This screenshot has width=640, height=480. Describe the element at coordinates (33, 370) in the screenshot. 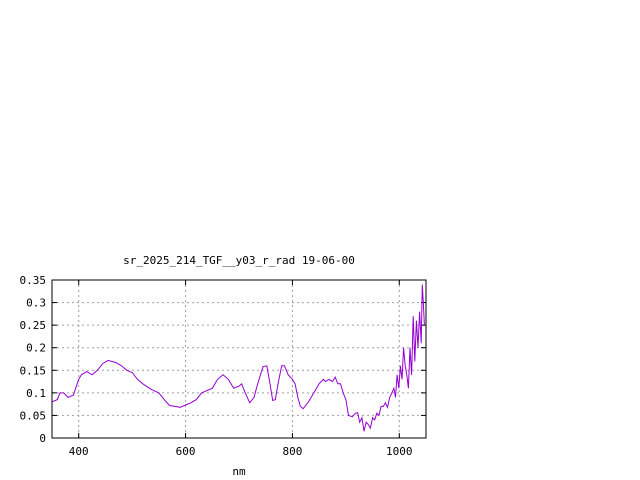

I see `y-tick-label: 0.15` at that location.